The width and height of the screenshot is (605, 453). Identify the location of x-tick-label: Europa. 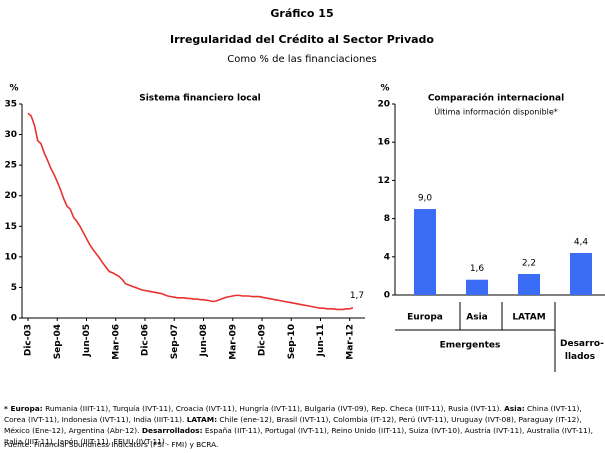
(425, 318).